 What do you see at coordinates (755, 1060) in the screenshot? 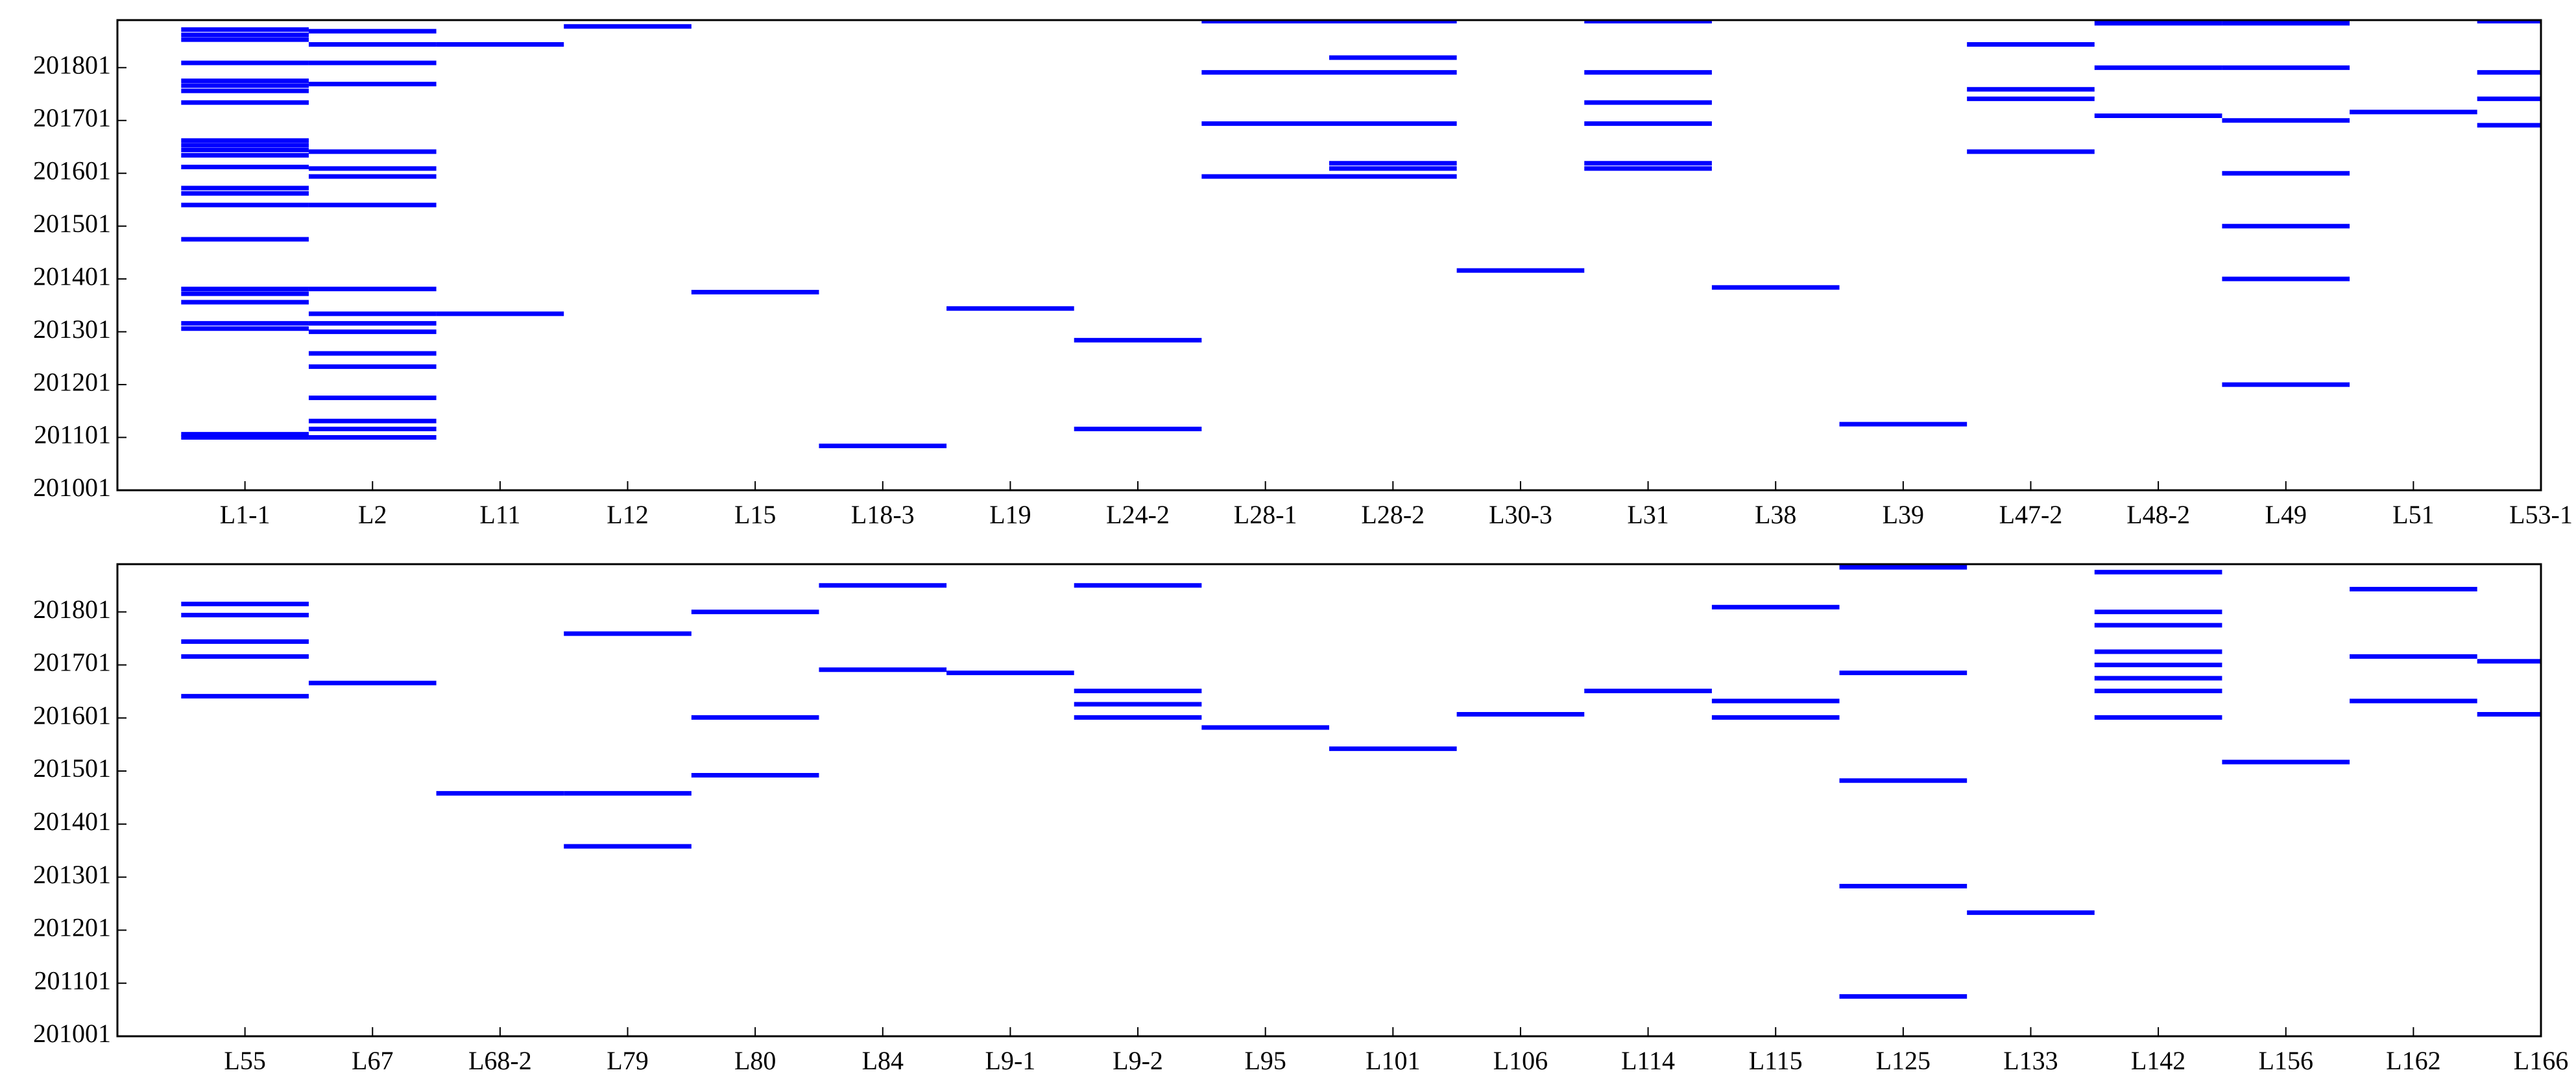
I see `x-tick-label: L80` at bounding box center [755, 1060].